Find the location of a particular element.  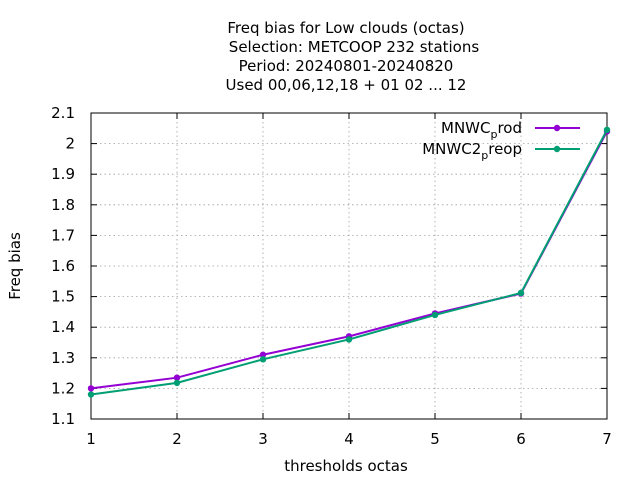

y-tick-label: 1.9 is located at coordinates (63, 174).